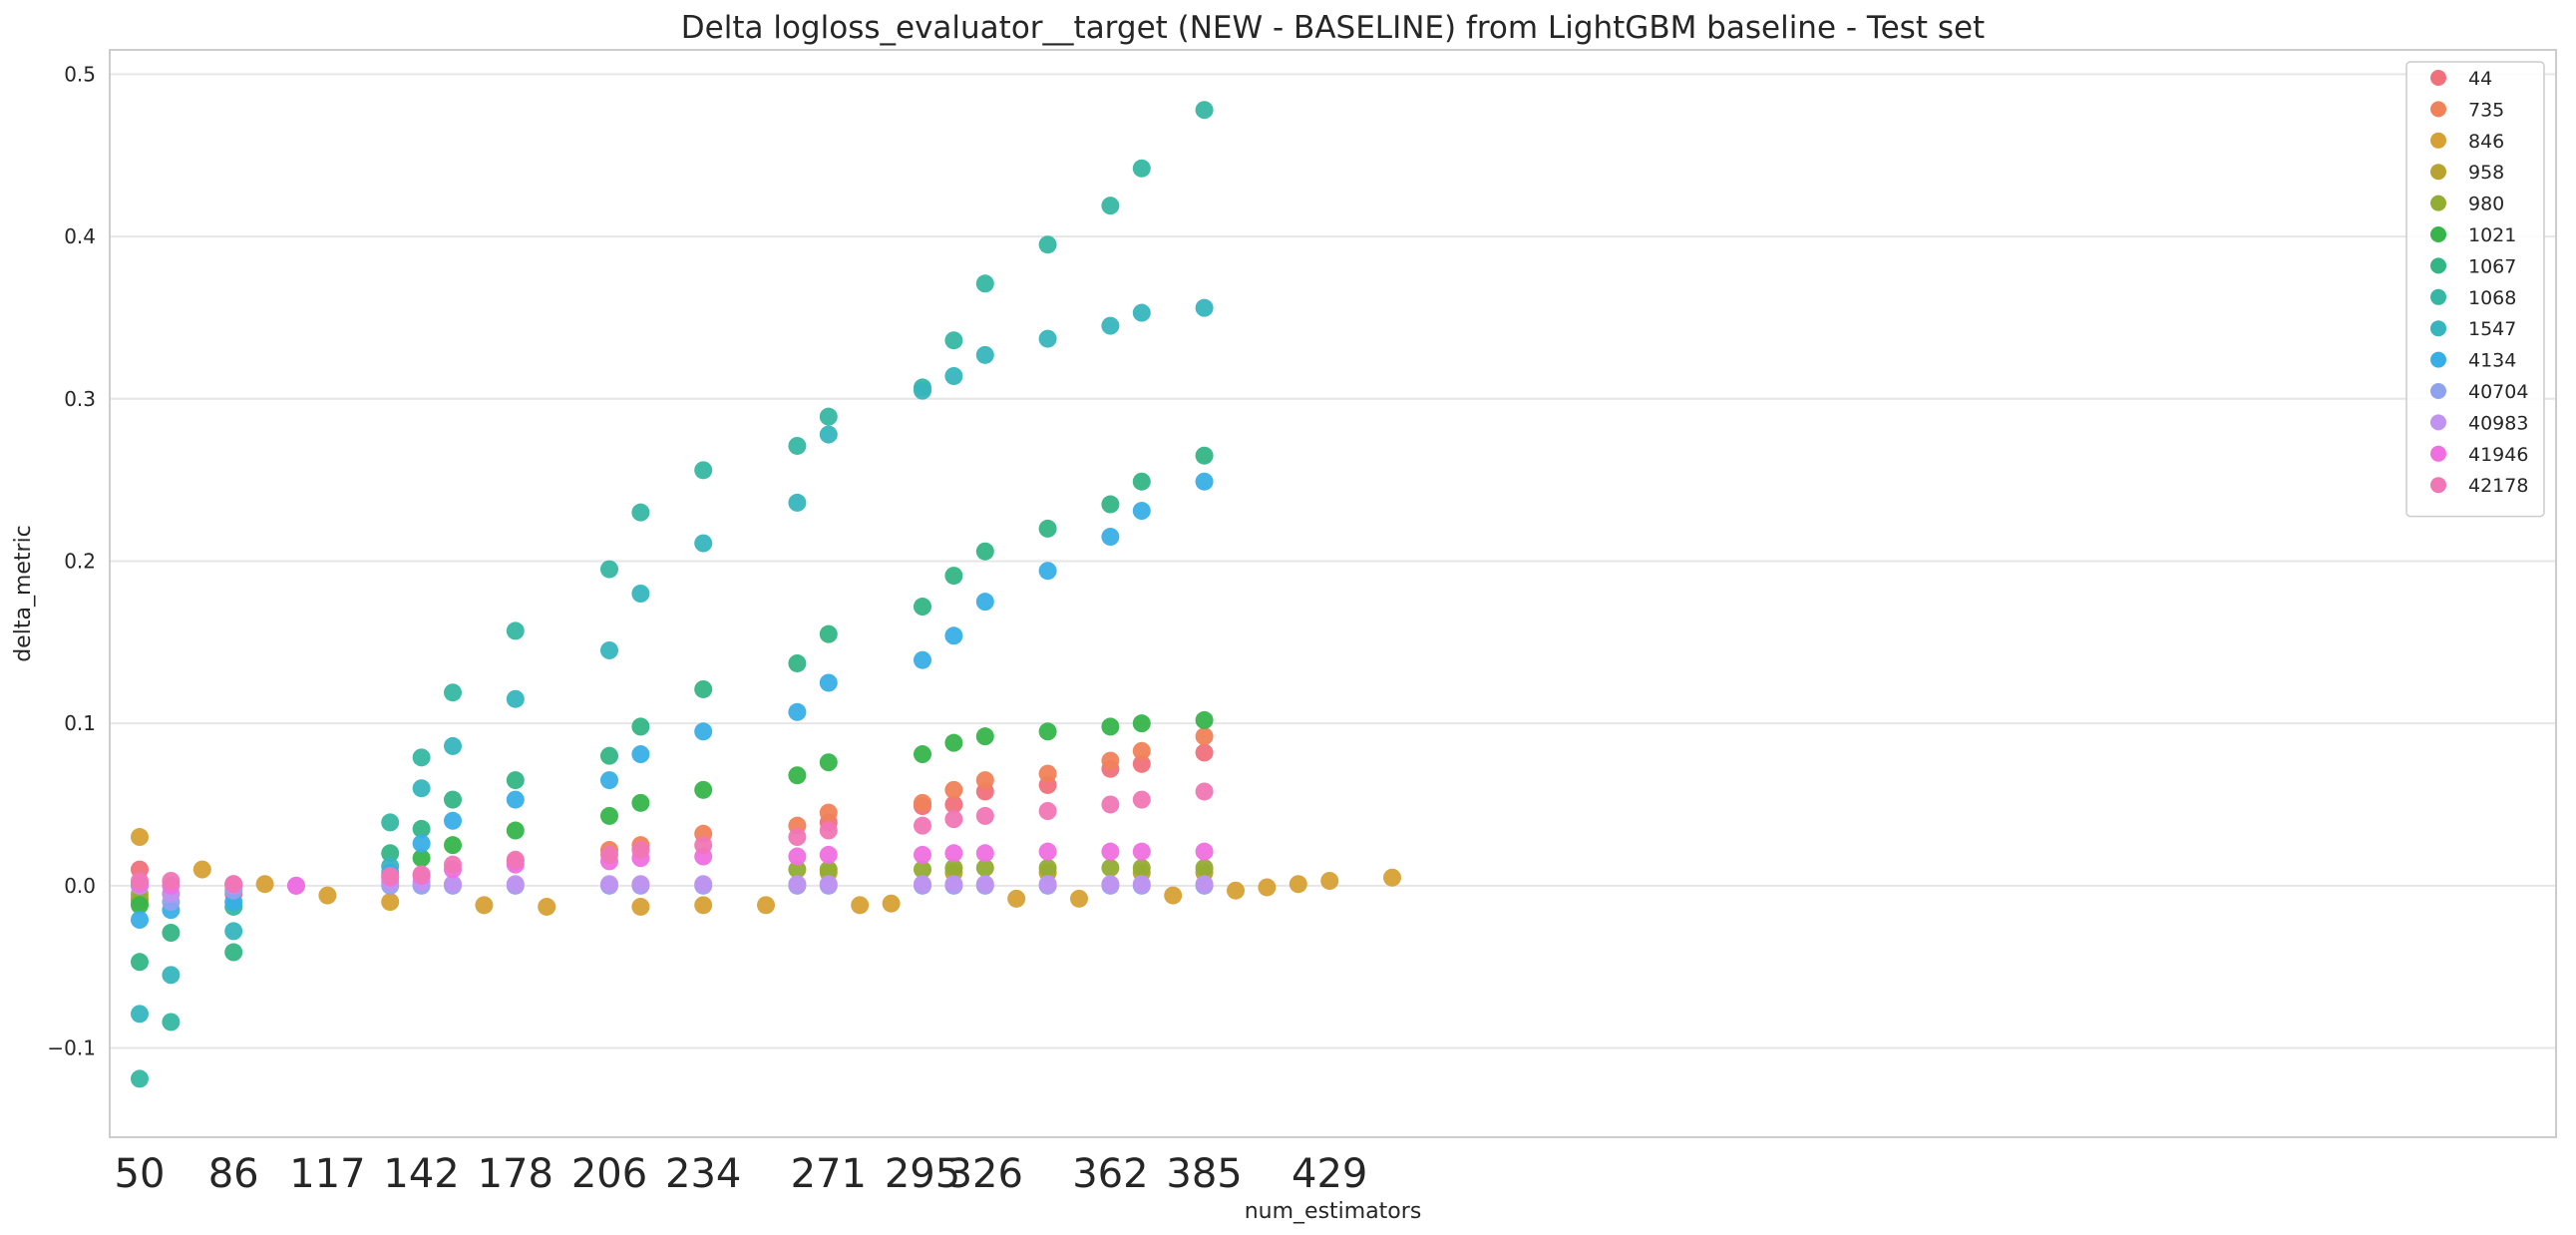  What do you see at coordinates (703, 1174) in the screenshot?
I see `x-tick-label: 234` at bounding box center [703, 1174].